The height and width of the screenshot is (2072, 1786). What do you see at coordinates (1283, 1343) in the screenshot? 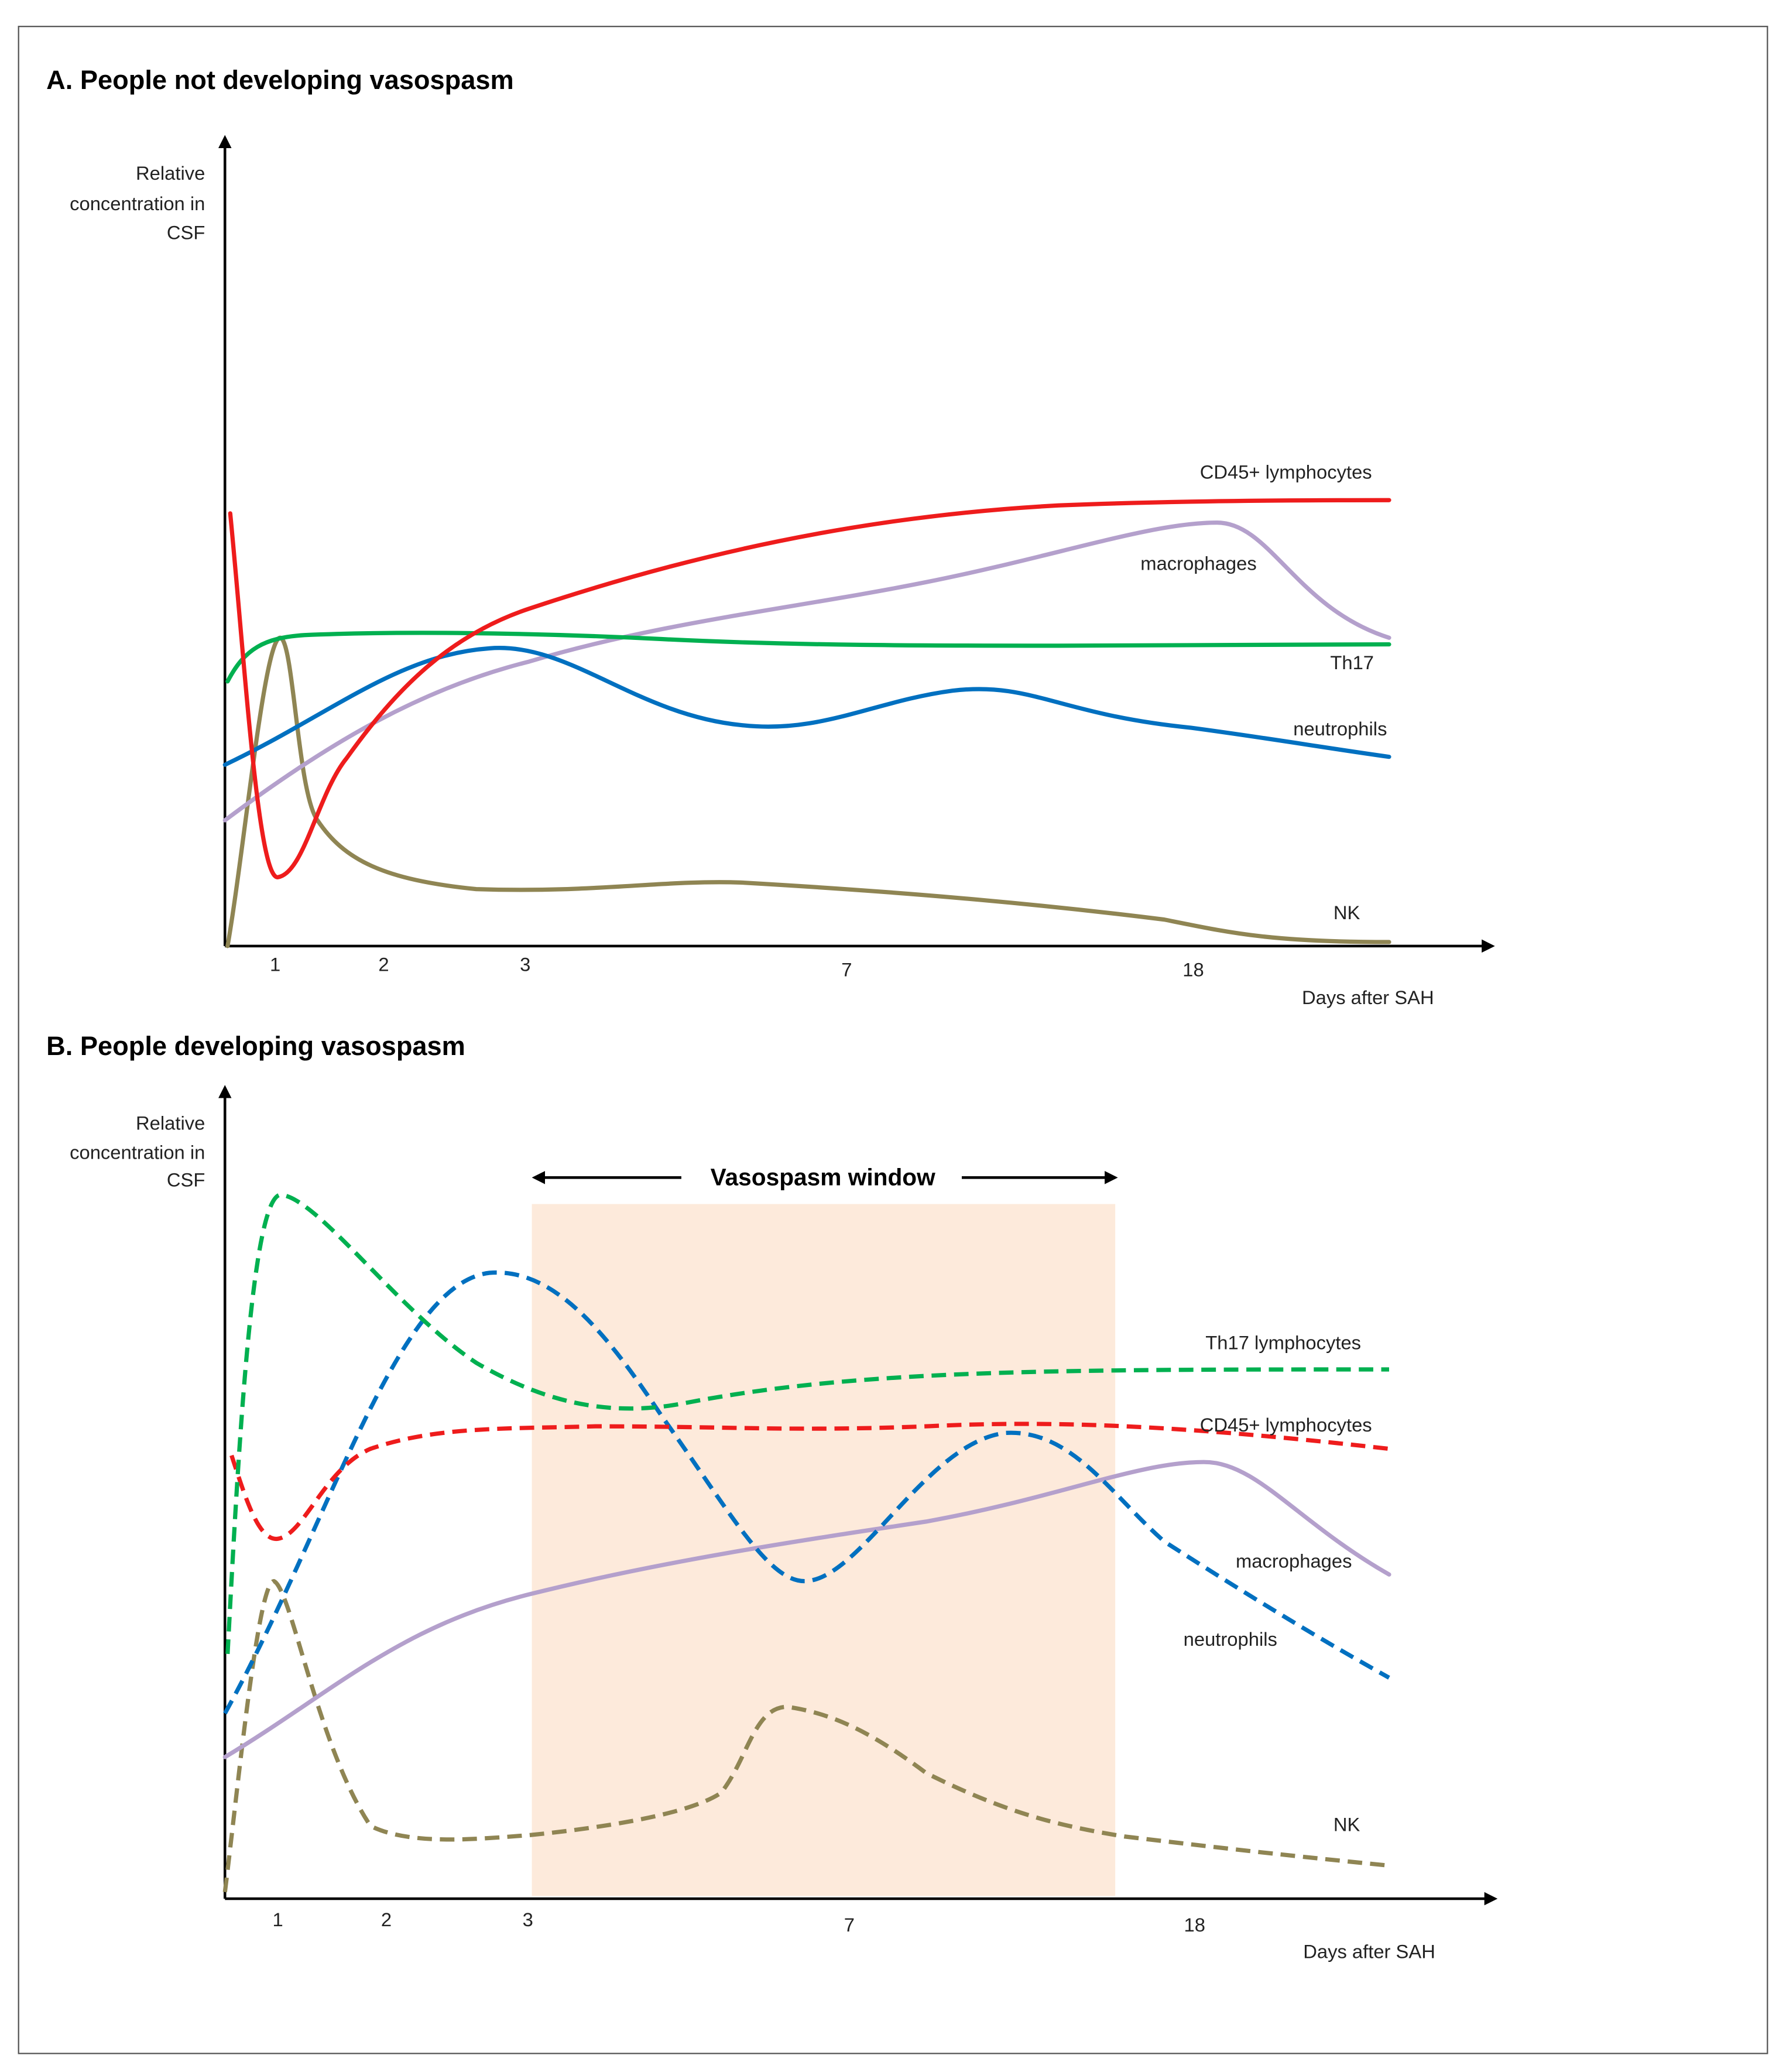
I see `curve-label: Th17 lymphocytes` at bounding box center [1283, 1343].